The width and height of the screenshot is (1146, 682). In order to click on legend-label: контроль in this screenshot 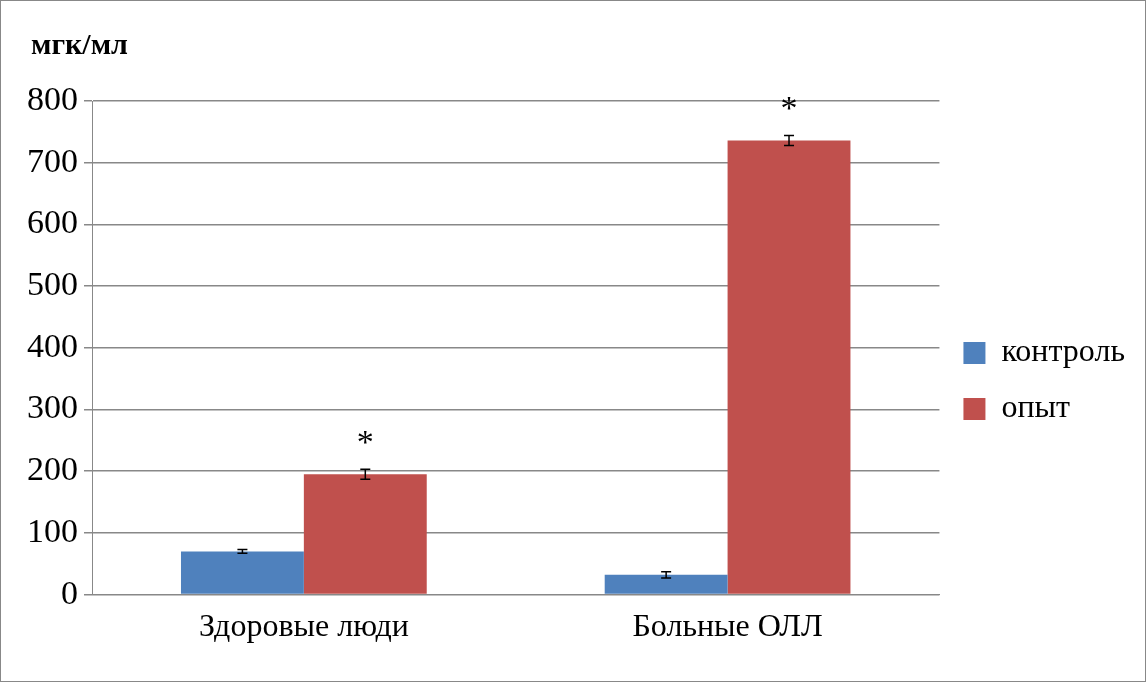, I will do `click(1063, 350)`.